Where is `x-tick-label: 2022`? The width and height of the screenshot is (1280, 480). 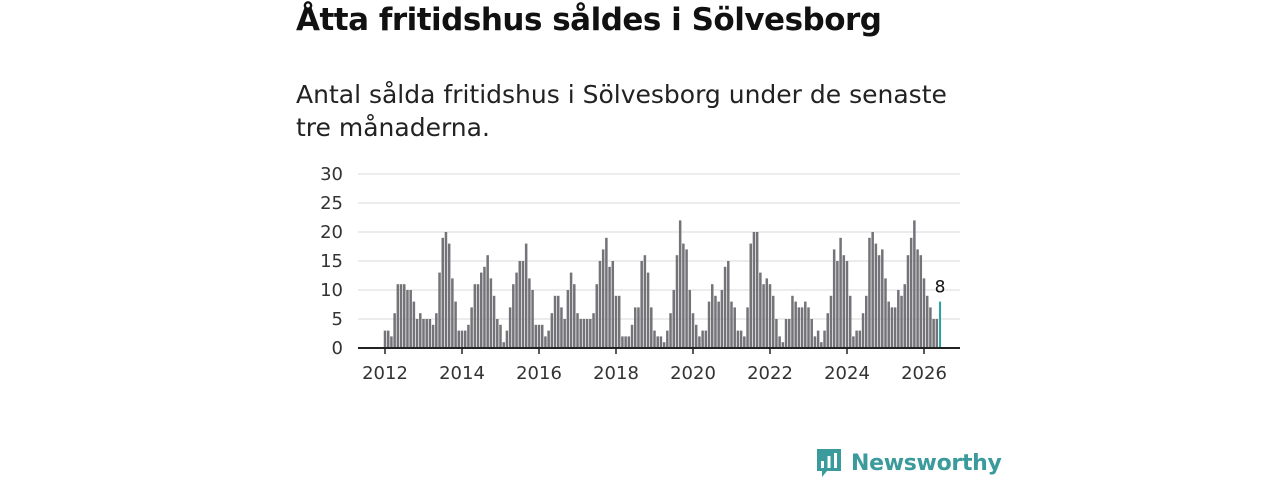 x-tick-label: 2022 is located at coordinates (770, 373).